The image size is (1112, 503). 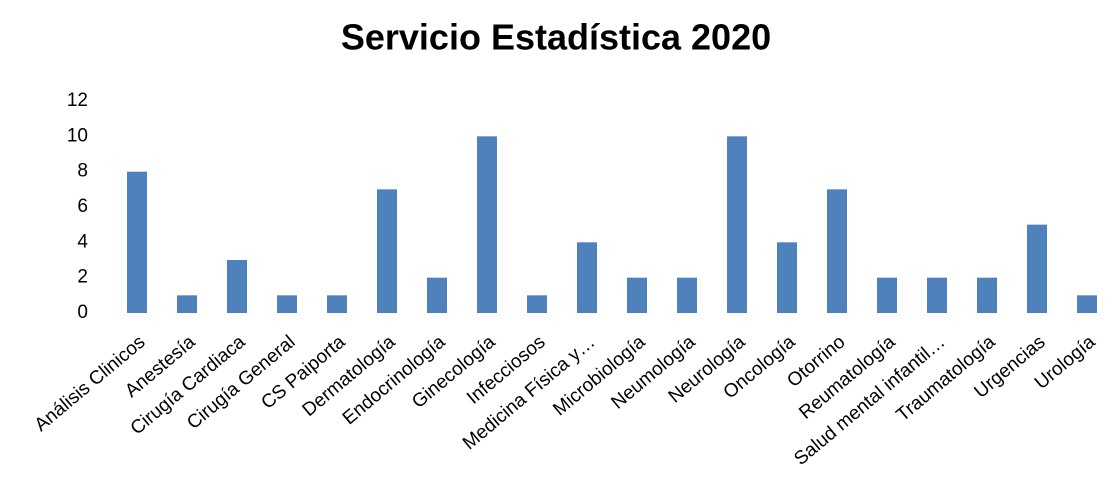 I want to click on y-tick-label: 4, so click(x=82, y=241).